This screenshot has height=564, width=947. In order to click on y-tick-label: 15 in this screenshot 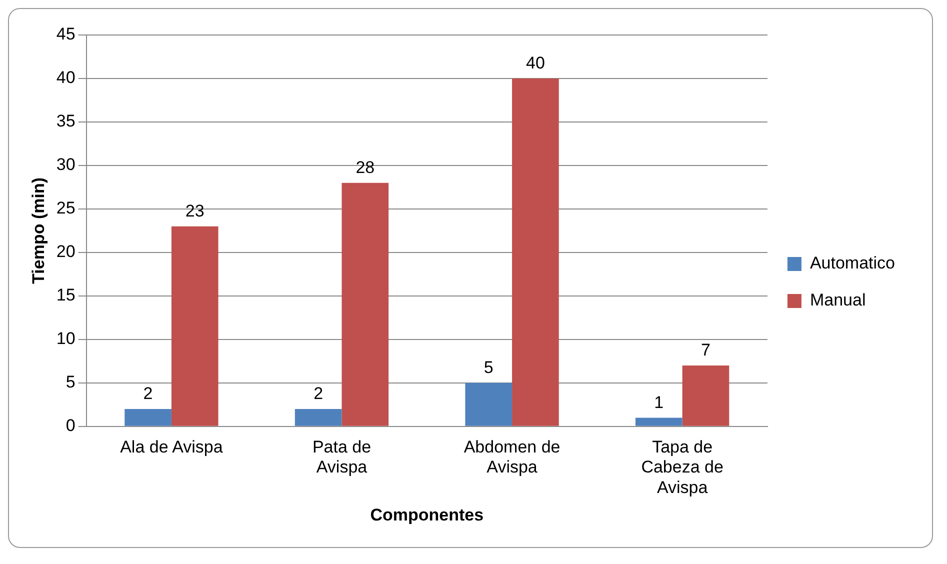, I will do `click(66, 295)`.